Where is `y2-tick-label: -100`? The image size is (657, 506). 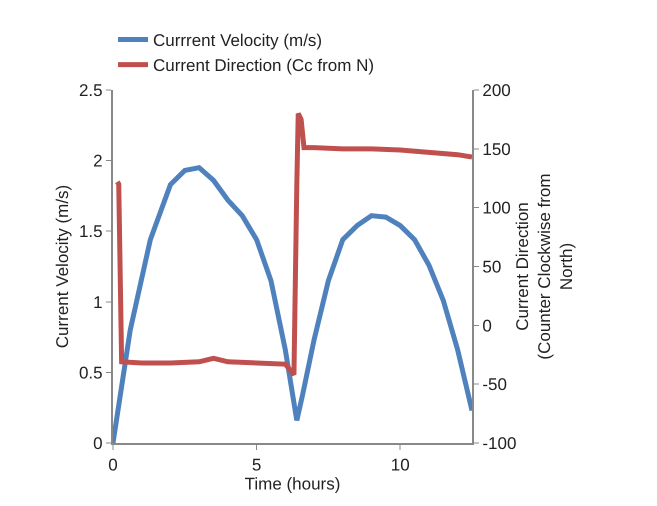 y2-tick-label: -100 is located at coordinates (499, 443).